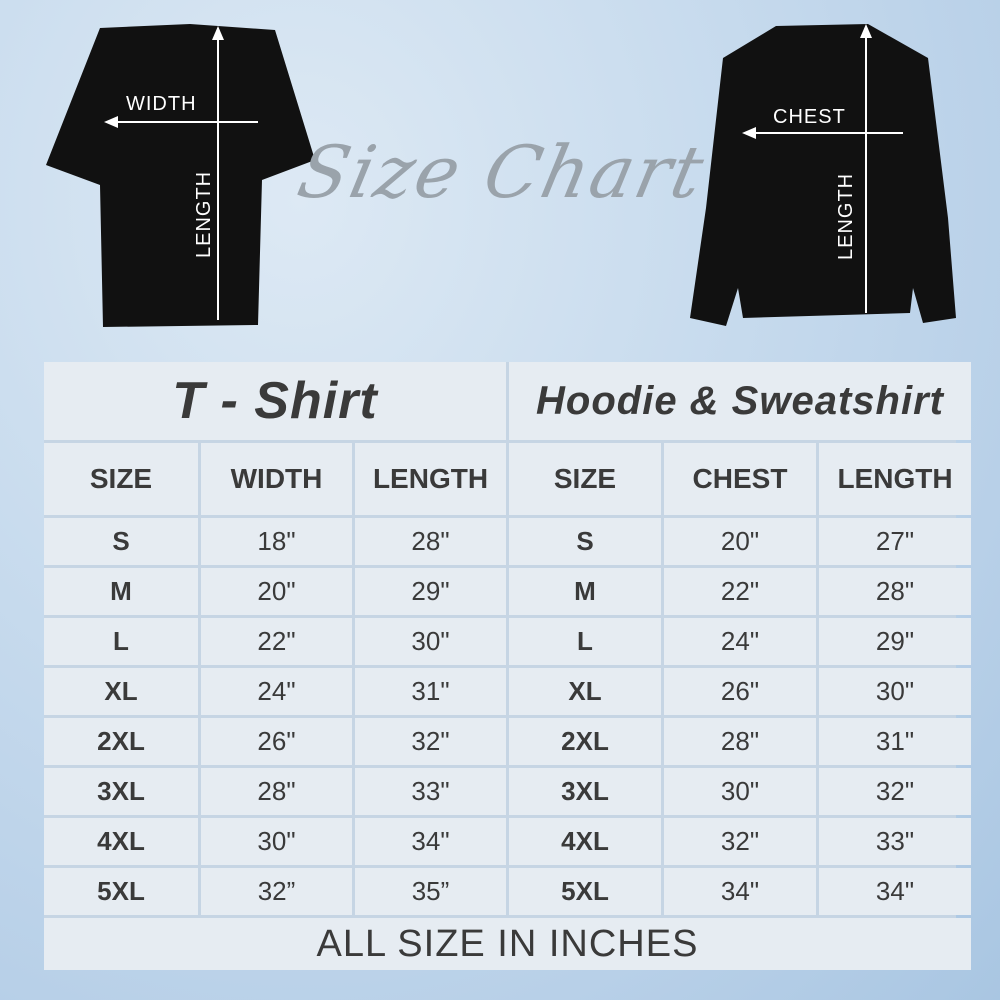 This screenshot has width=1000, height=1000. What do you see at coordinates (121, 641) in the screenshot?
I see `tshirt-size-cell: L` at bounding box center [121, 641].